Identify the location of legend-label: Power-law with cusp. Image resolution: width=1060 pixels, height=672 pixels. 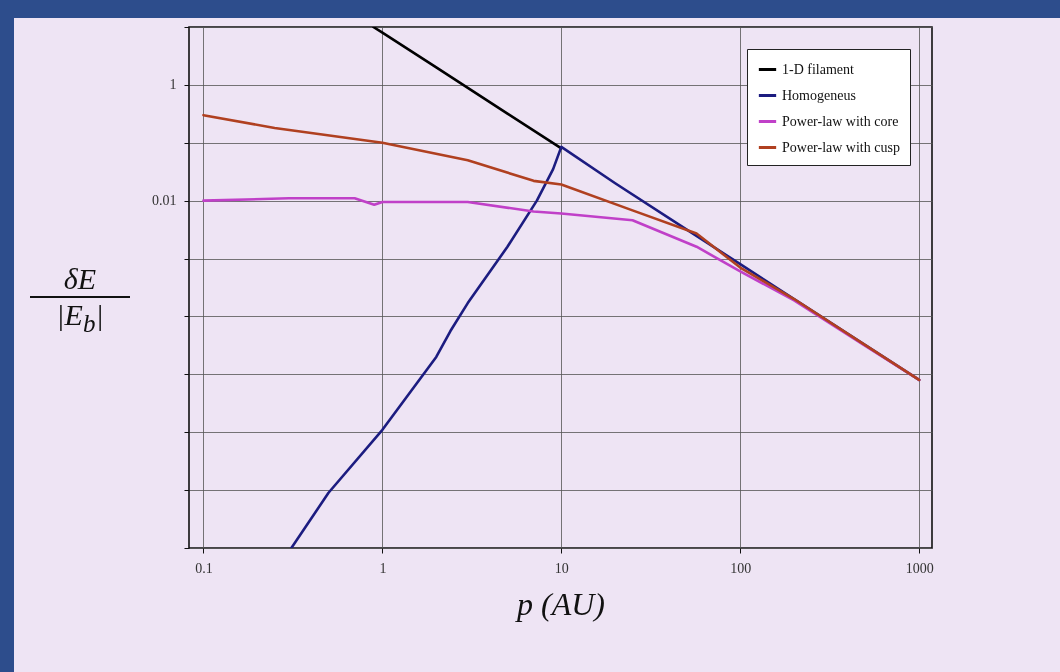
(841, 147).